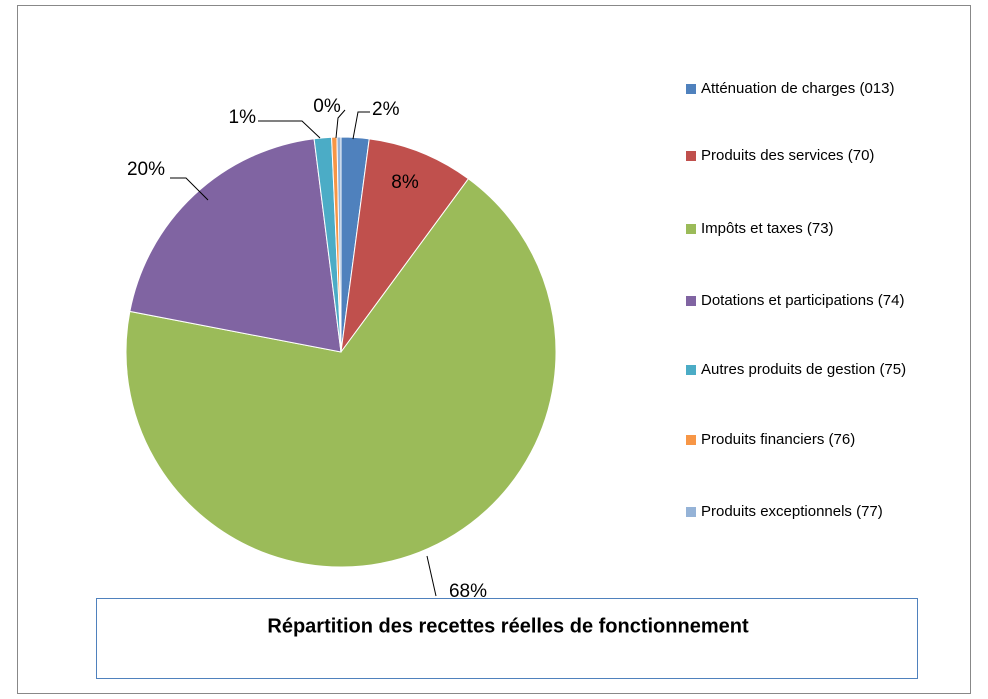 The image size is (988, 699). Describe the element at coordinates (802, 300) in the screenshot. I see `legend-label: Dotations et participations (74)` at that location.